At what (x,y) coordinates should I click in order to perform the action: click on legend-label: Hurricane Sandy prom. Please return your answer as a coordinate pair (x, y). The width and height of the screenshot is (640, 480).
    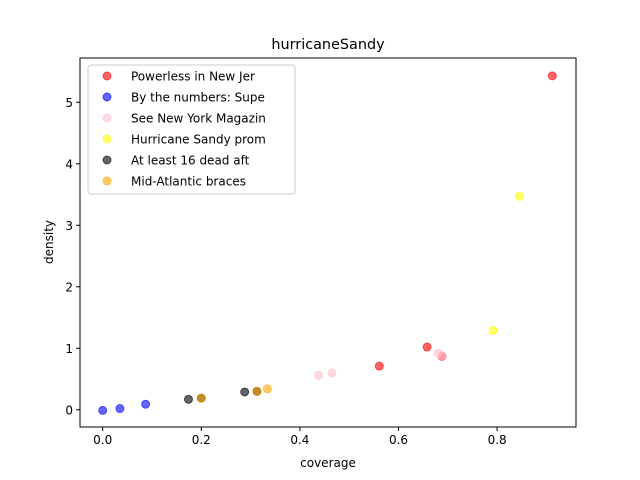
    Looking at the image, I should click on (198, 140).